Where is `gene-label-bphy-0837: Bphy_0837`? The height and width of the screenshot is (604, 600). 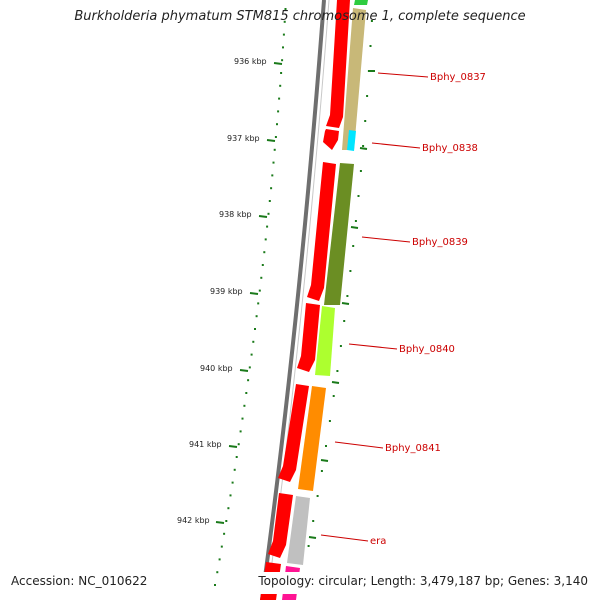 gene-label-bphy-0837: Bphy_0837 is located at coordinates (458, 77).